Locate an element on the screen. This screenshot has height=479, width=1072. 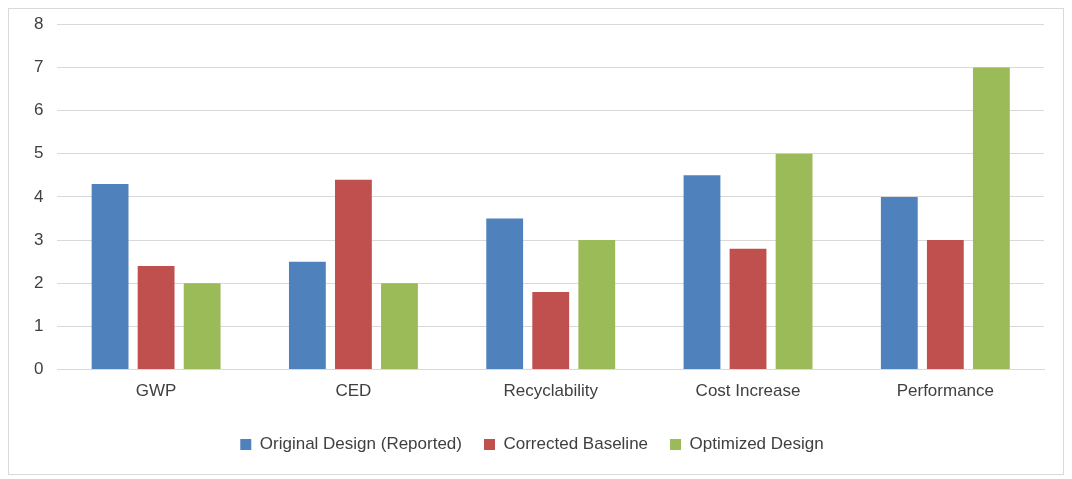
x-tick-label: Recyclability is located at coordinates (551, 391).